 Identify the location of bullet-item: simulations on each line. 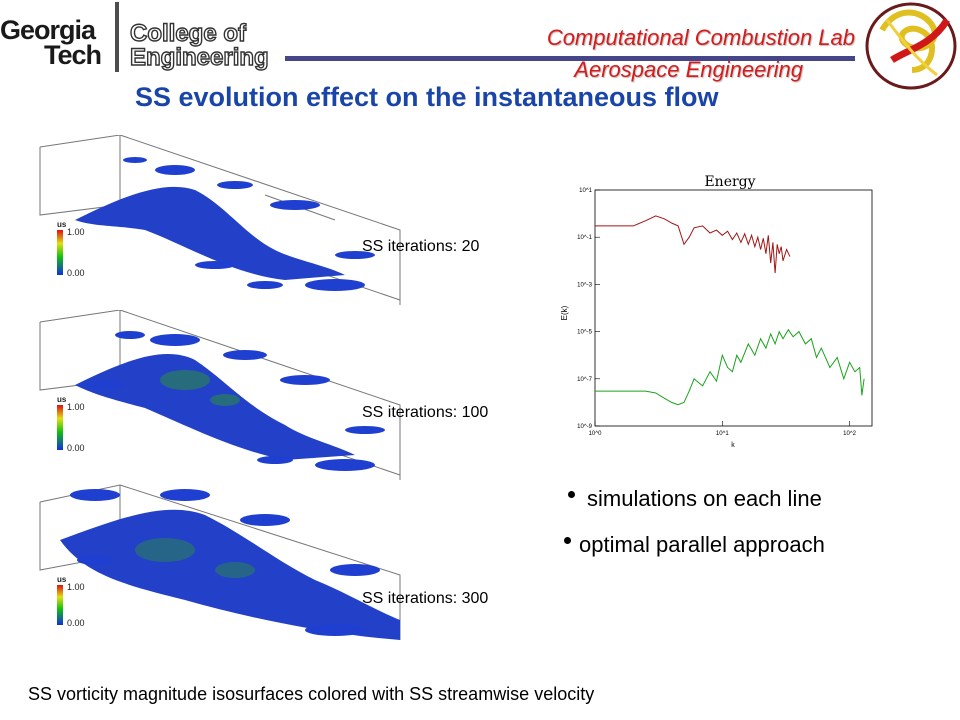
(696, 507).